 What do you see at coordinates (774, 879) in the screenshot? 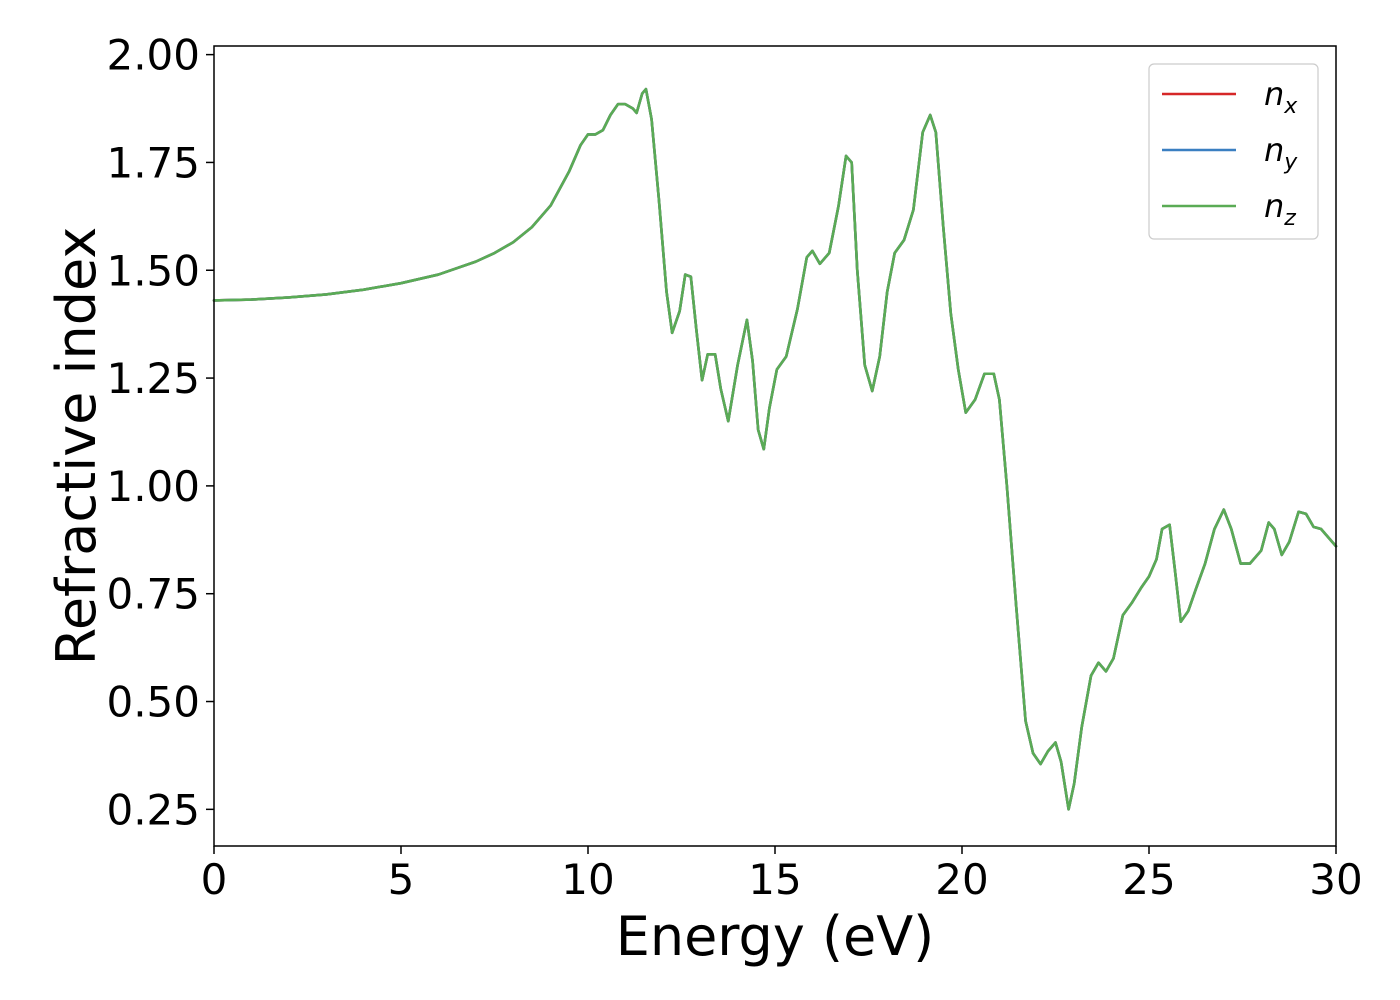
I see `x-tick-label: 15` at bounding box center [774, 879].